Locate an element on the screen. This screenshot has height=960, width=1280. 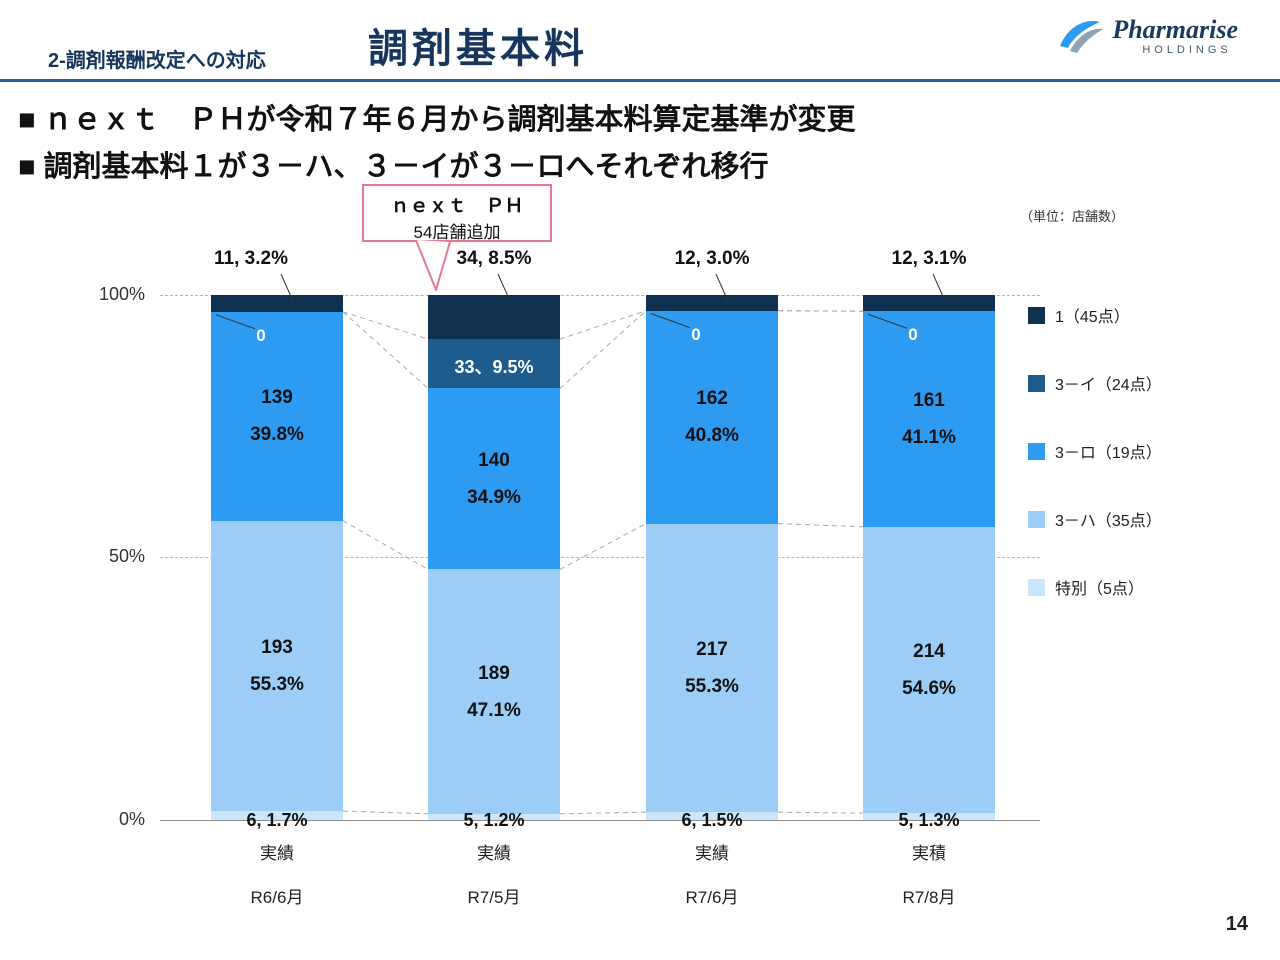
legend-item: 特別（5点） is located at coordinates (1086, 587).